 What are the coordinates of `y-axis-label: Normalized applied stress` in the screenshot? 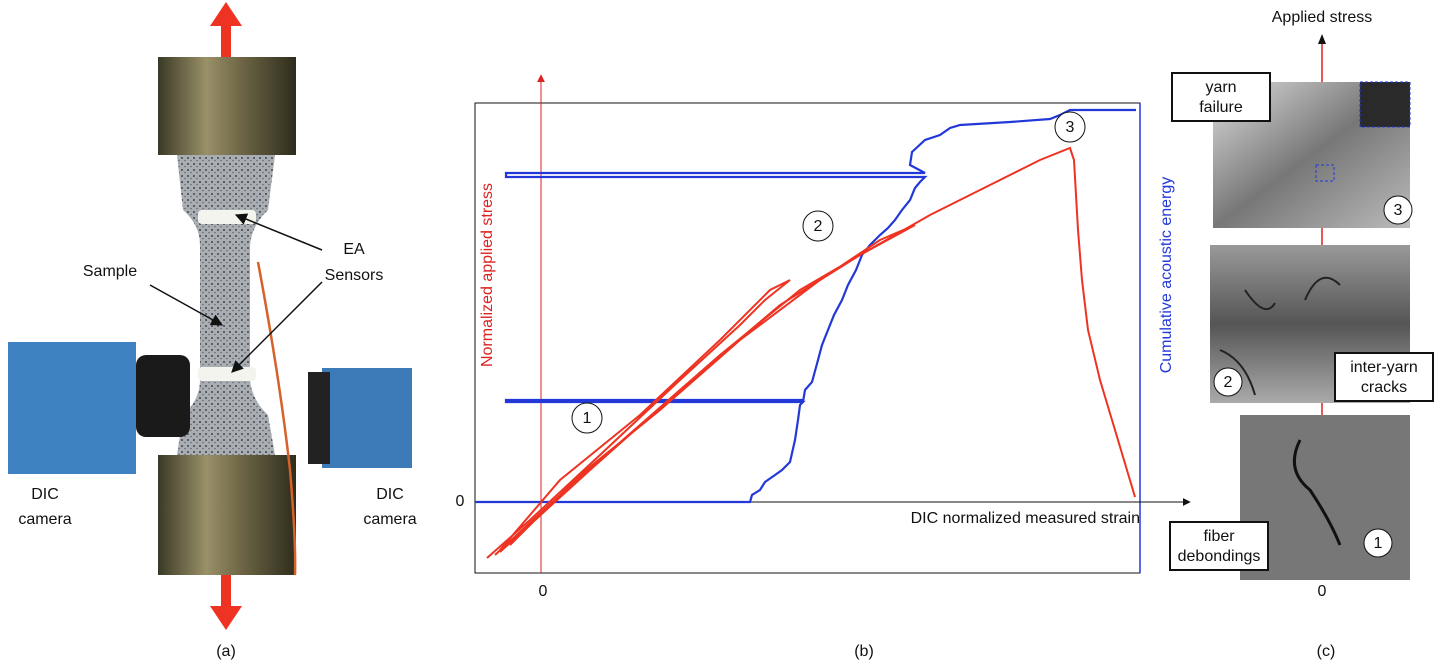 It's located at (487, 275).